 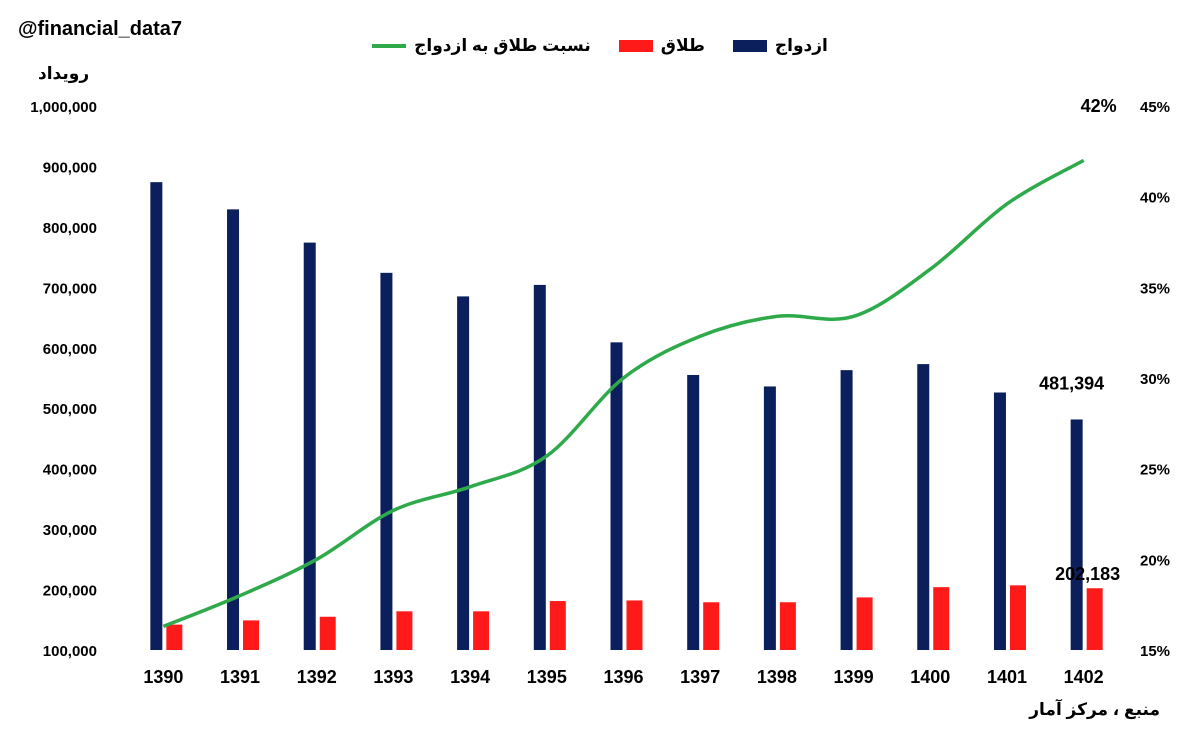 What do you see at coordinates (64, 73) in the screenshot?
I see `y-axis-unit: رویداد` at bounding box center [64, 73].